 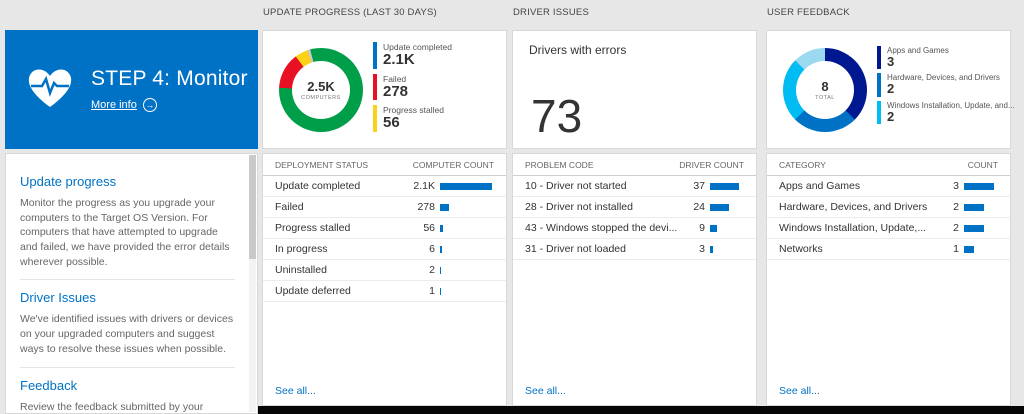 What do you see at coordinates (575, 249) in the screenshot?
I see `row-label: 31 - Driver not loaded` at bounding box center [575, 249].